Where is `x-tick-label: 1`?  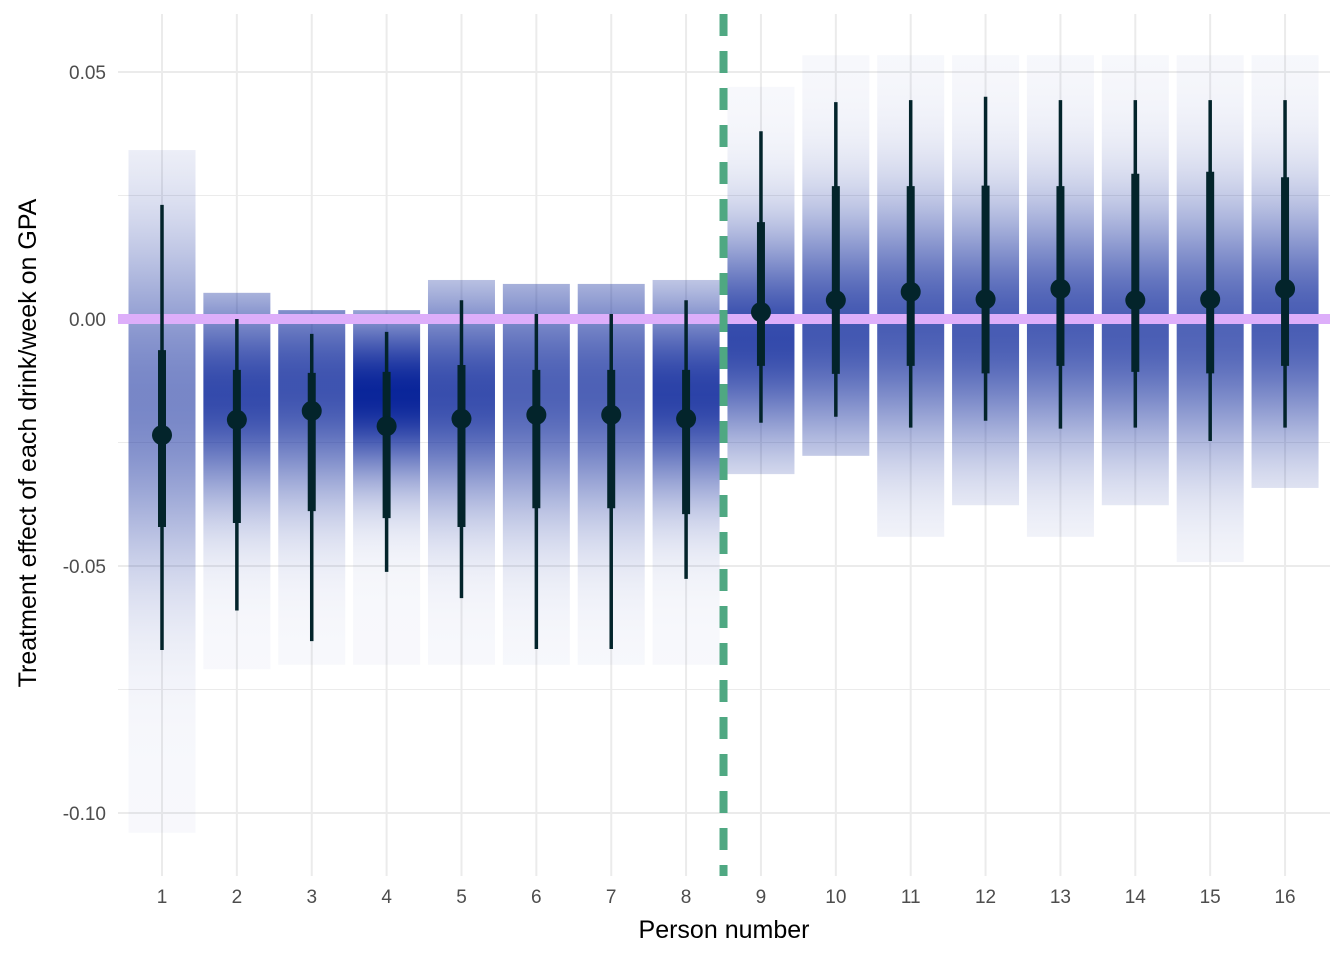 x-tick-label: 1 is located at coordinates (162, 897).